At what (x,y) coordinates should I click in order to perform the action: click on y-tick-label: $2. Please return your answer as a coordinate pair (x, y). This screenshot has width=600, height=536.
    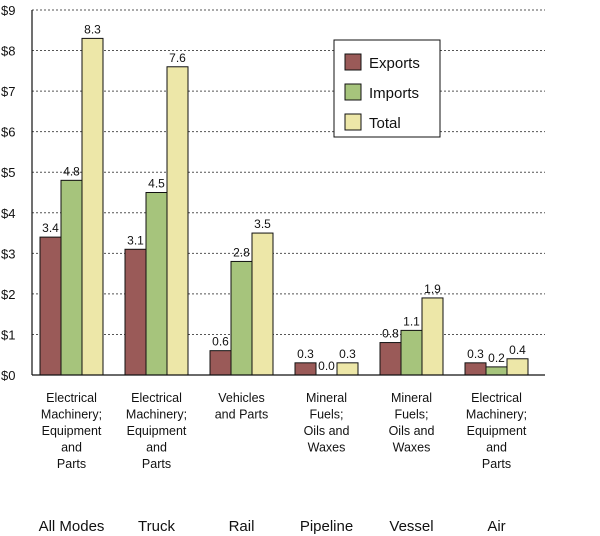
    Looking at the image, I should click on (8, 294).